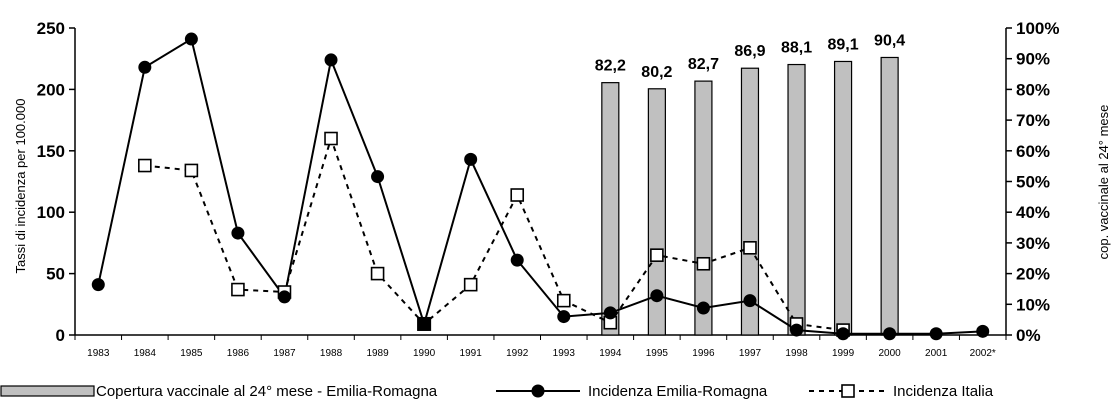 The height and width of the screenshot is (403, 1117). I want to click on y-right-tick-label: 60%, so click(1033, 151).